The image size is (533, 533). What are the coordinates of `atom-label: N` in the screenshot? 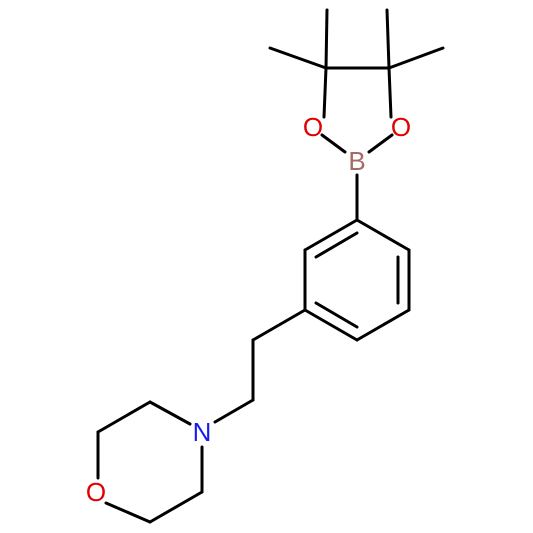 It's located at (202, 432).